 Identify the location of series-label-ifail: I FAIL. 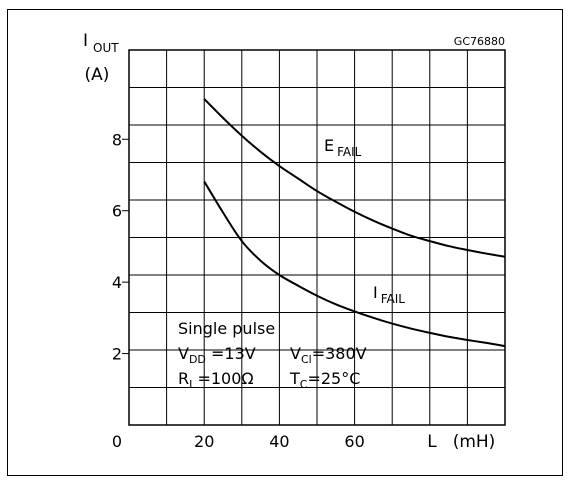
(389, 294).